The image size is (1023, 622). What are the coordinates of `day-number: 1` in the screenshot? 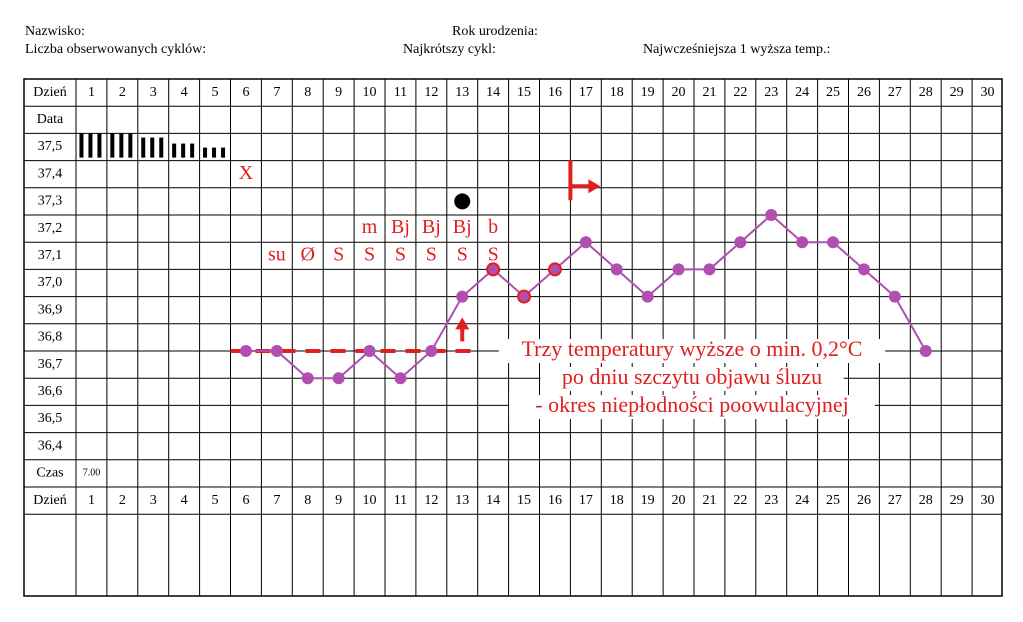 It's located at (91, 92).